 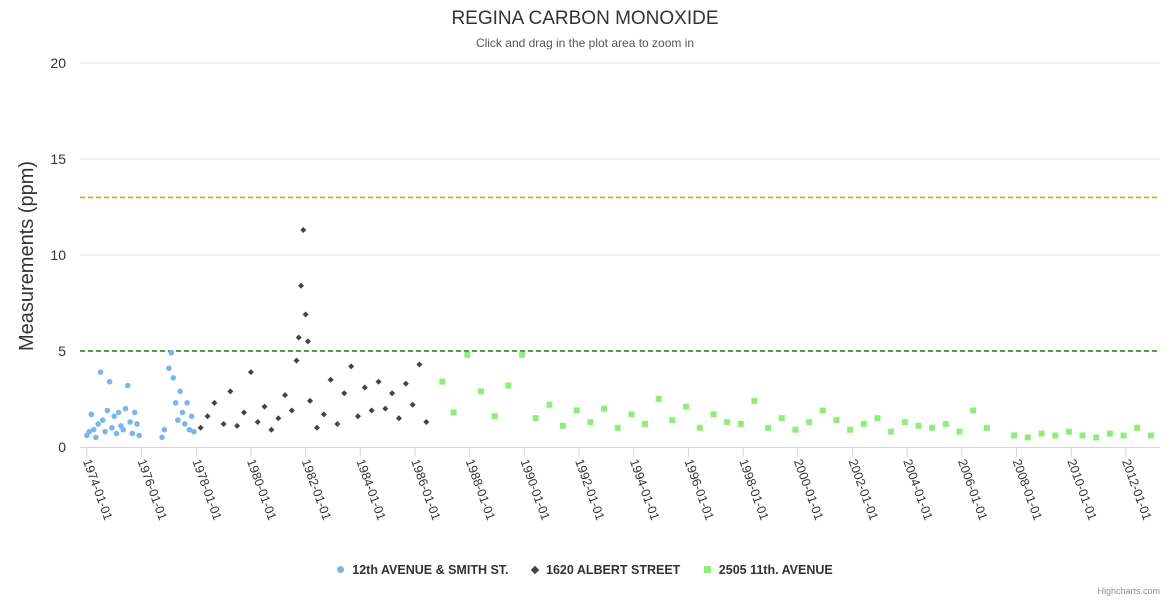 I want to click on x-tick-label: 1978-01-01, so click(x=206, y=489).